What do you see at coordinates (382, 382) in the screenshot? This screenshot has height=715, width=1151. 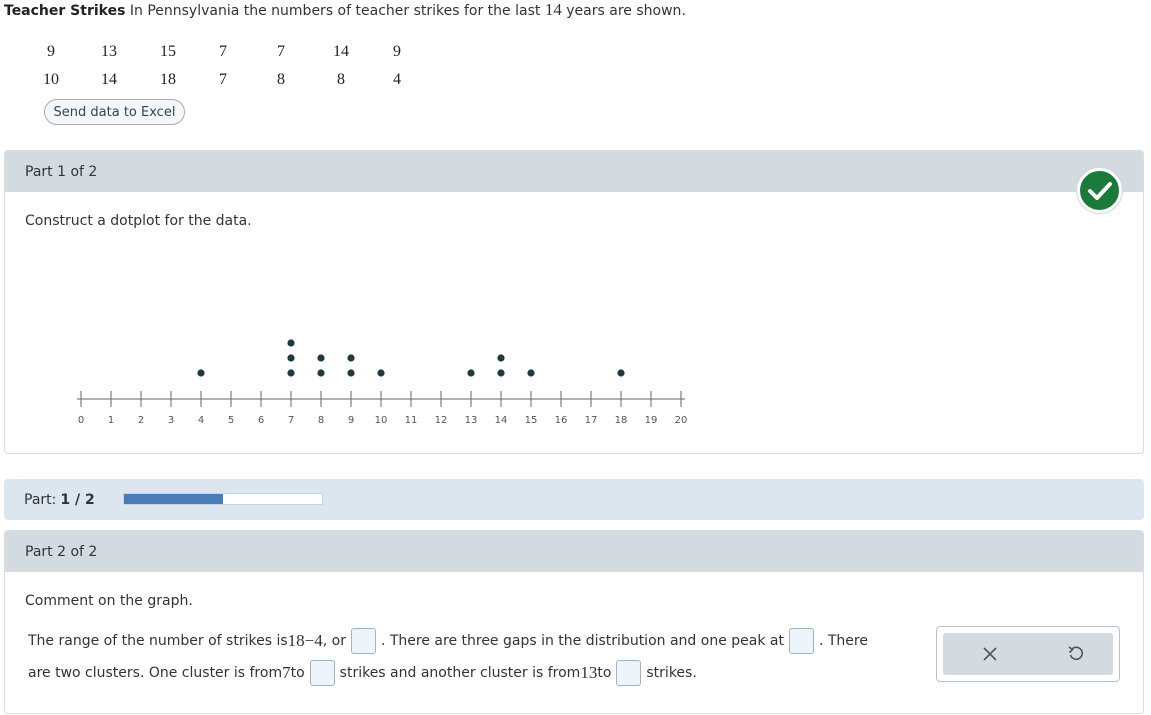 I see `dotplot-chart: 0 1 2 3 4 5 6 7 8 9 10 11 12 13 14 15 16 17 18 19 20` at bounding box center [382, 382].